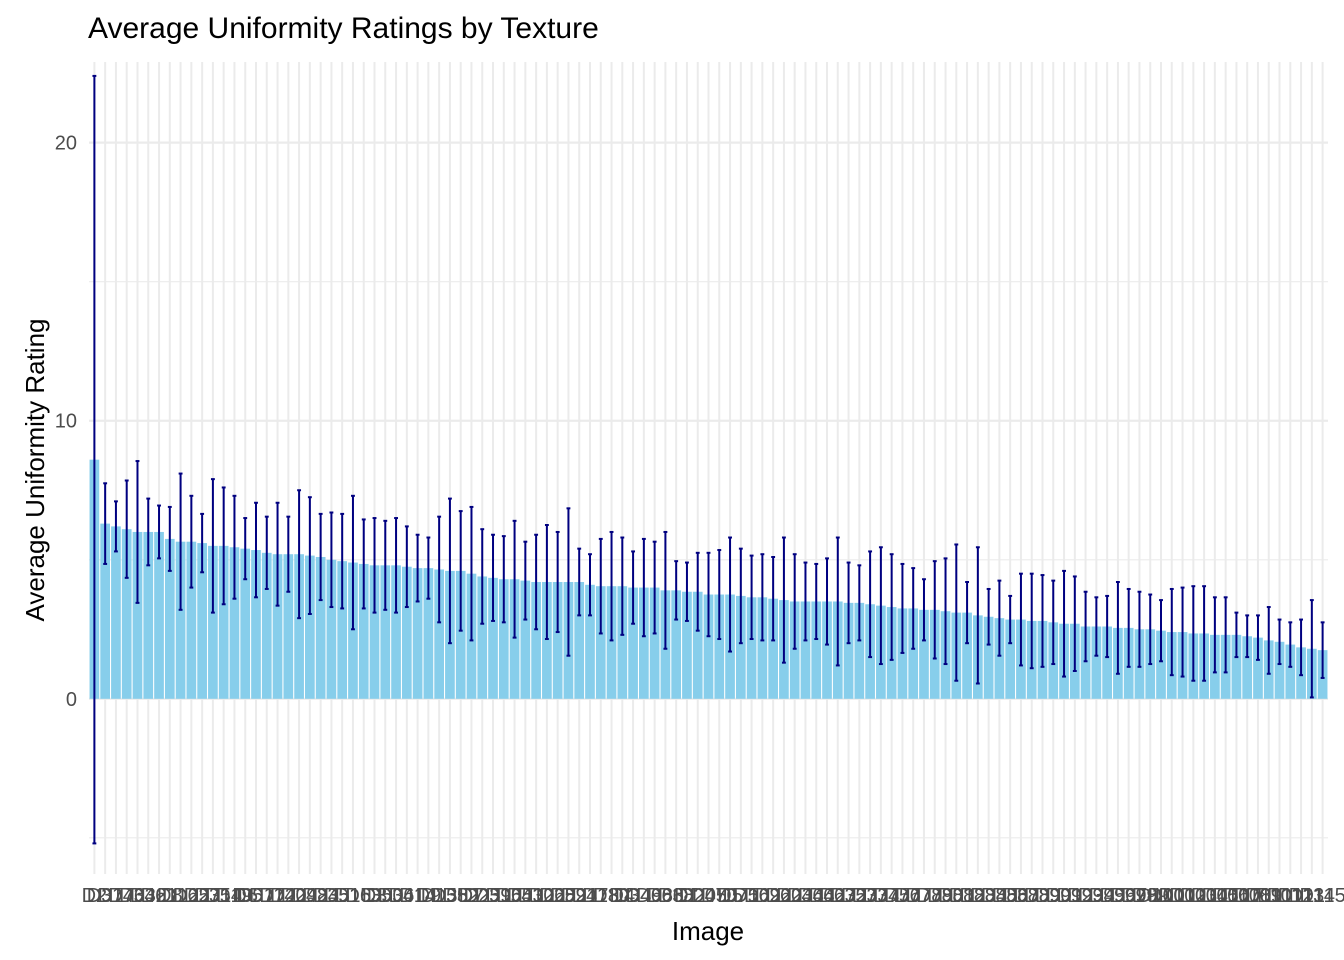 The width and height of the screenshot is (1344, 960). I want to click on x-tick-label: D114, so click(1312, 896).